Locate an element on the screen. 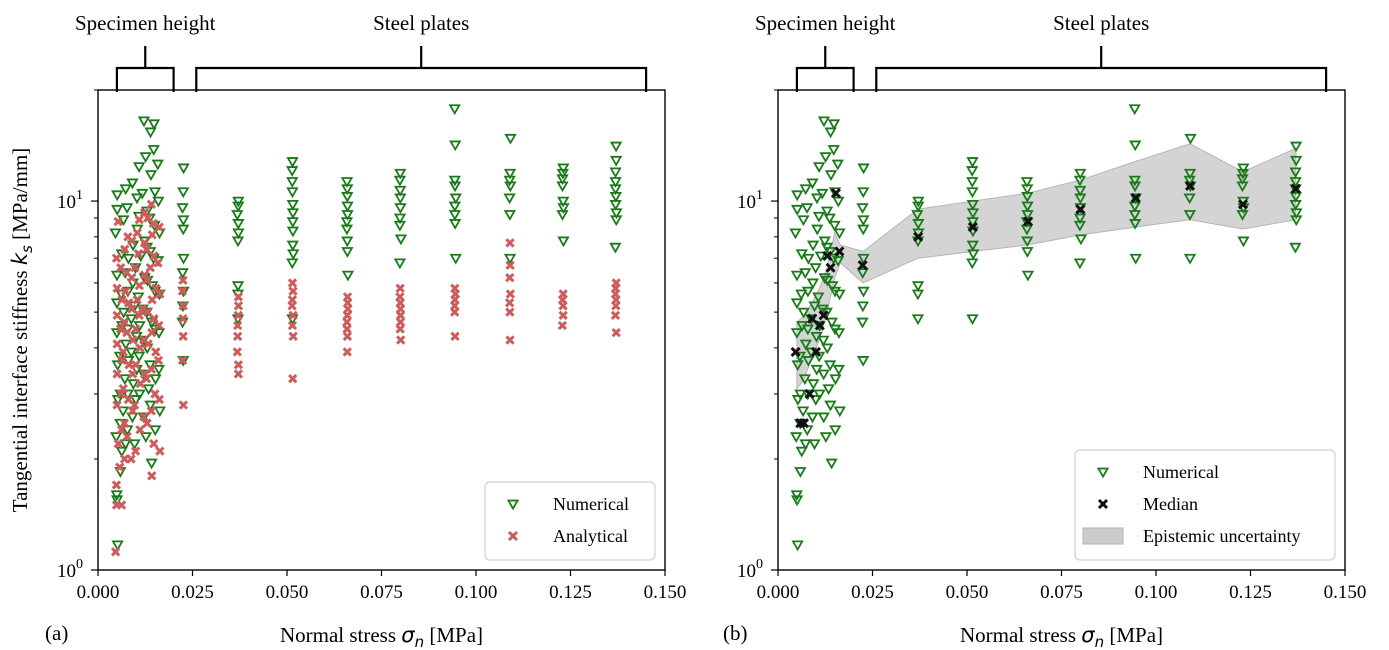  legend-box is located at coordinates (1205, 505).